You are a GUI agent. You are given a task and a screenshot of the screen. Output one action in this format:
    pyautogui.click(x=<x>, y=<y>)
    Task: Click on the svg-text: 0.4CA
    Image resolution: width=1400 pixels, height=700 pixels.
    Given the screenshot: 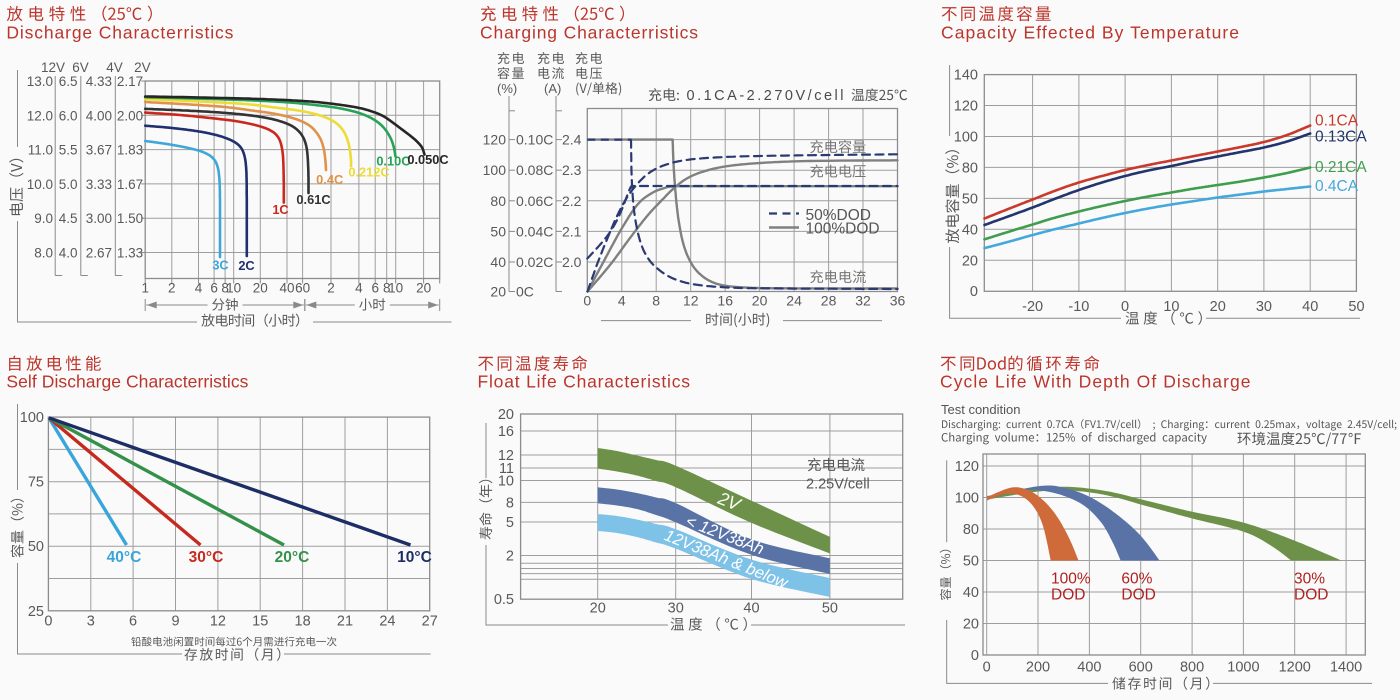 What is the action you would take?
    pyautogui.click(x=1337, y=186)
    